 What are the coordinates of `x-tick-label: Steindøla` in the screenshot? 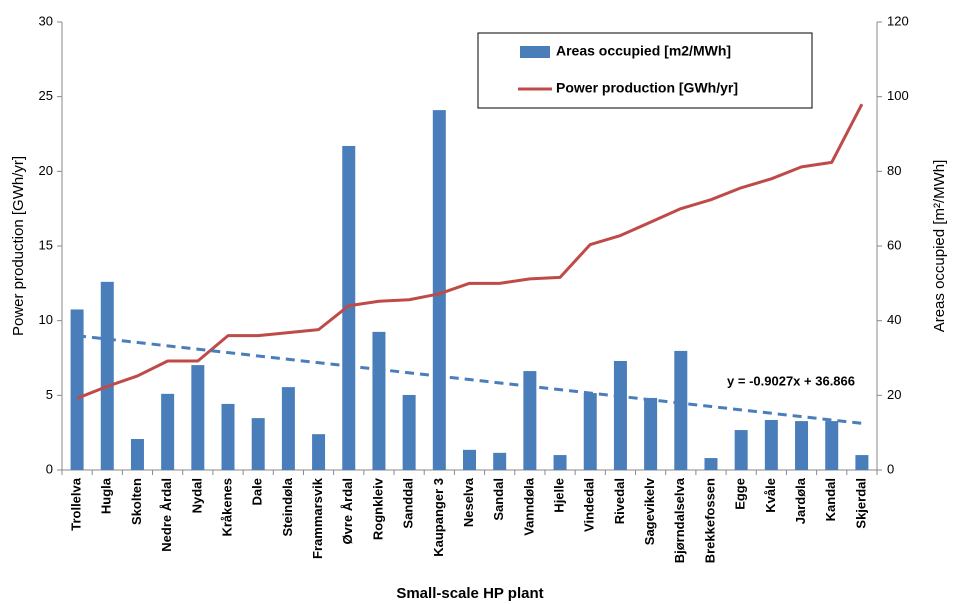 It's located at (287, 506).